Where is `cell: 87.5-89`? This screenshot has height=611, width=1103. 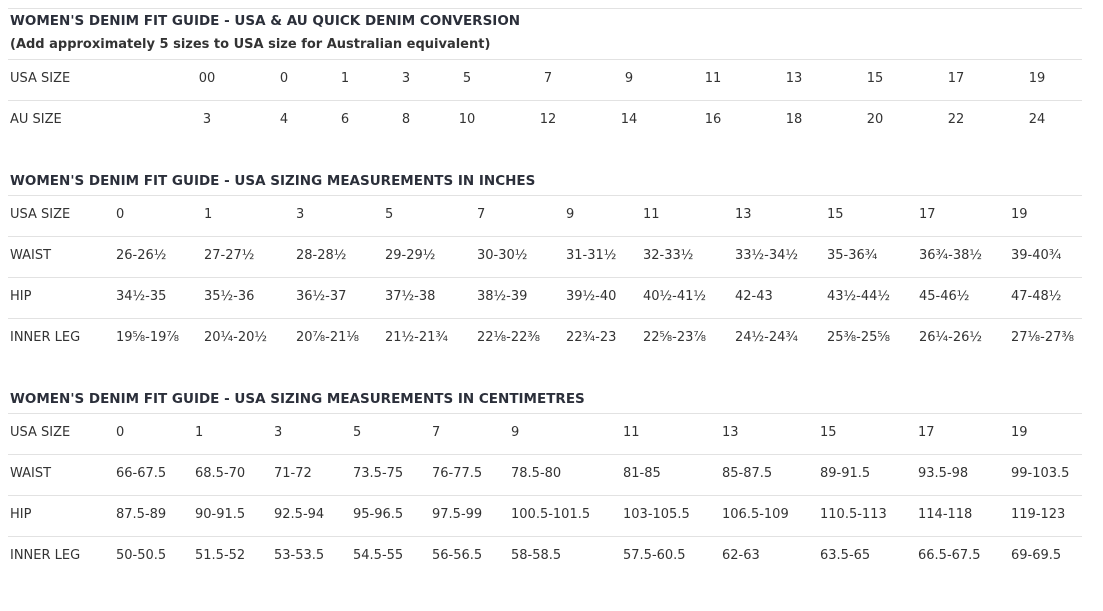
cell: 87.5-89 is located at coordinates (141, 514).